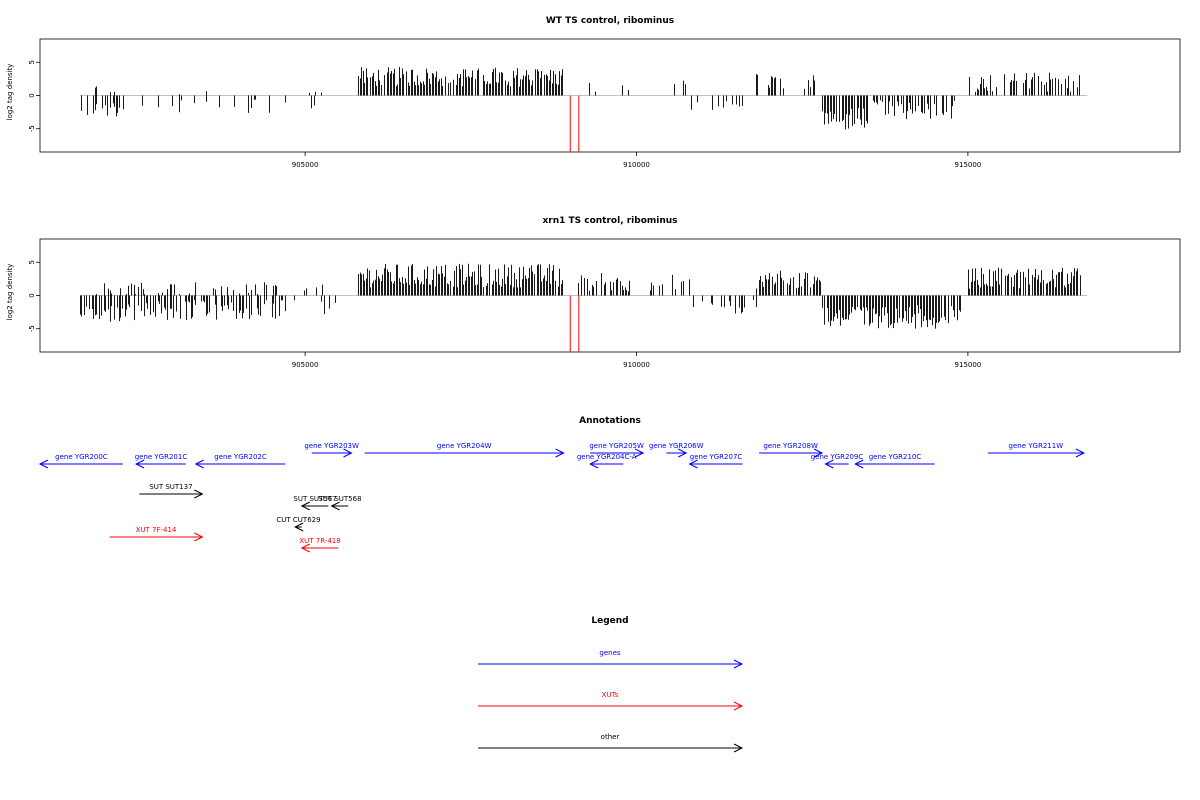 The width and height of the screenshot is (1200, 800). Describe the element at coordinates (10, 292) in the screenshot. I see `y-axis-label-xrn1: log2 tag density` at that location.